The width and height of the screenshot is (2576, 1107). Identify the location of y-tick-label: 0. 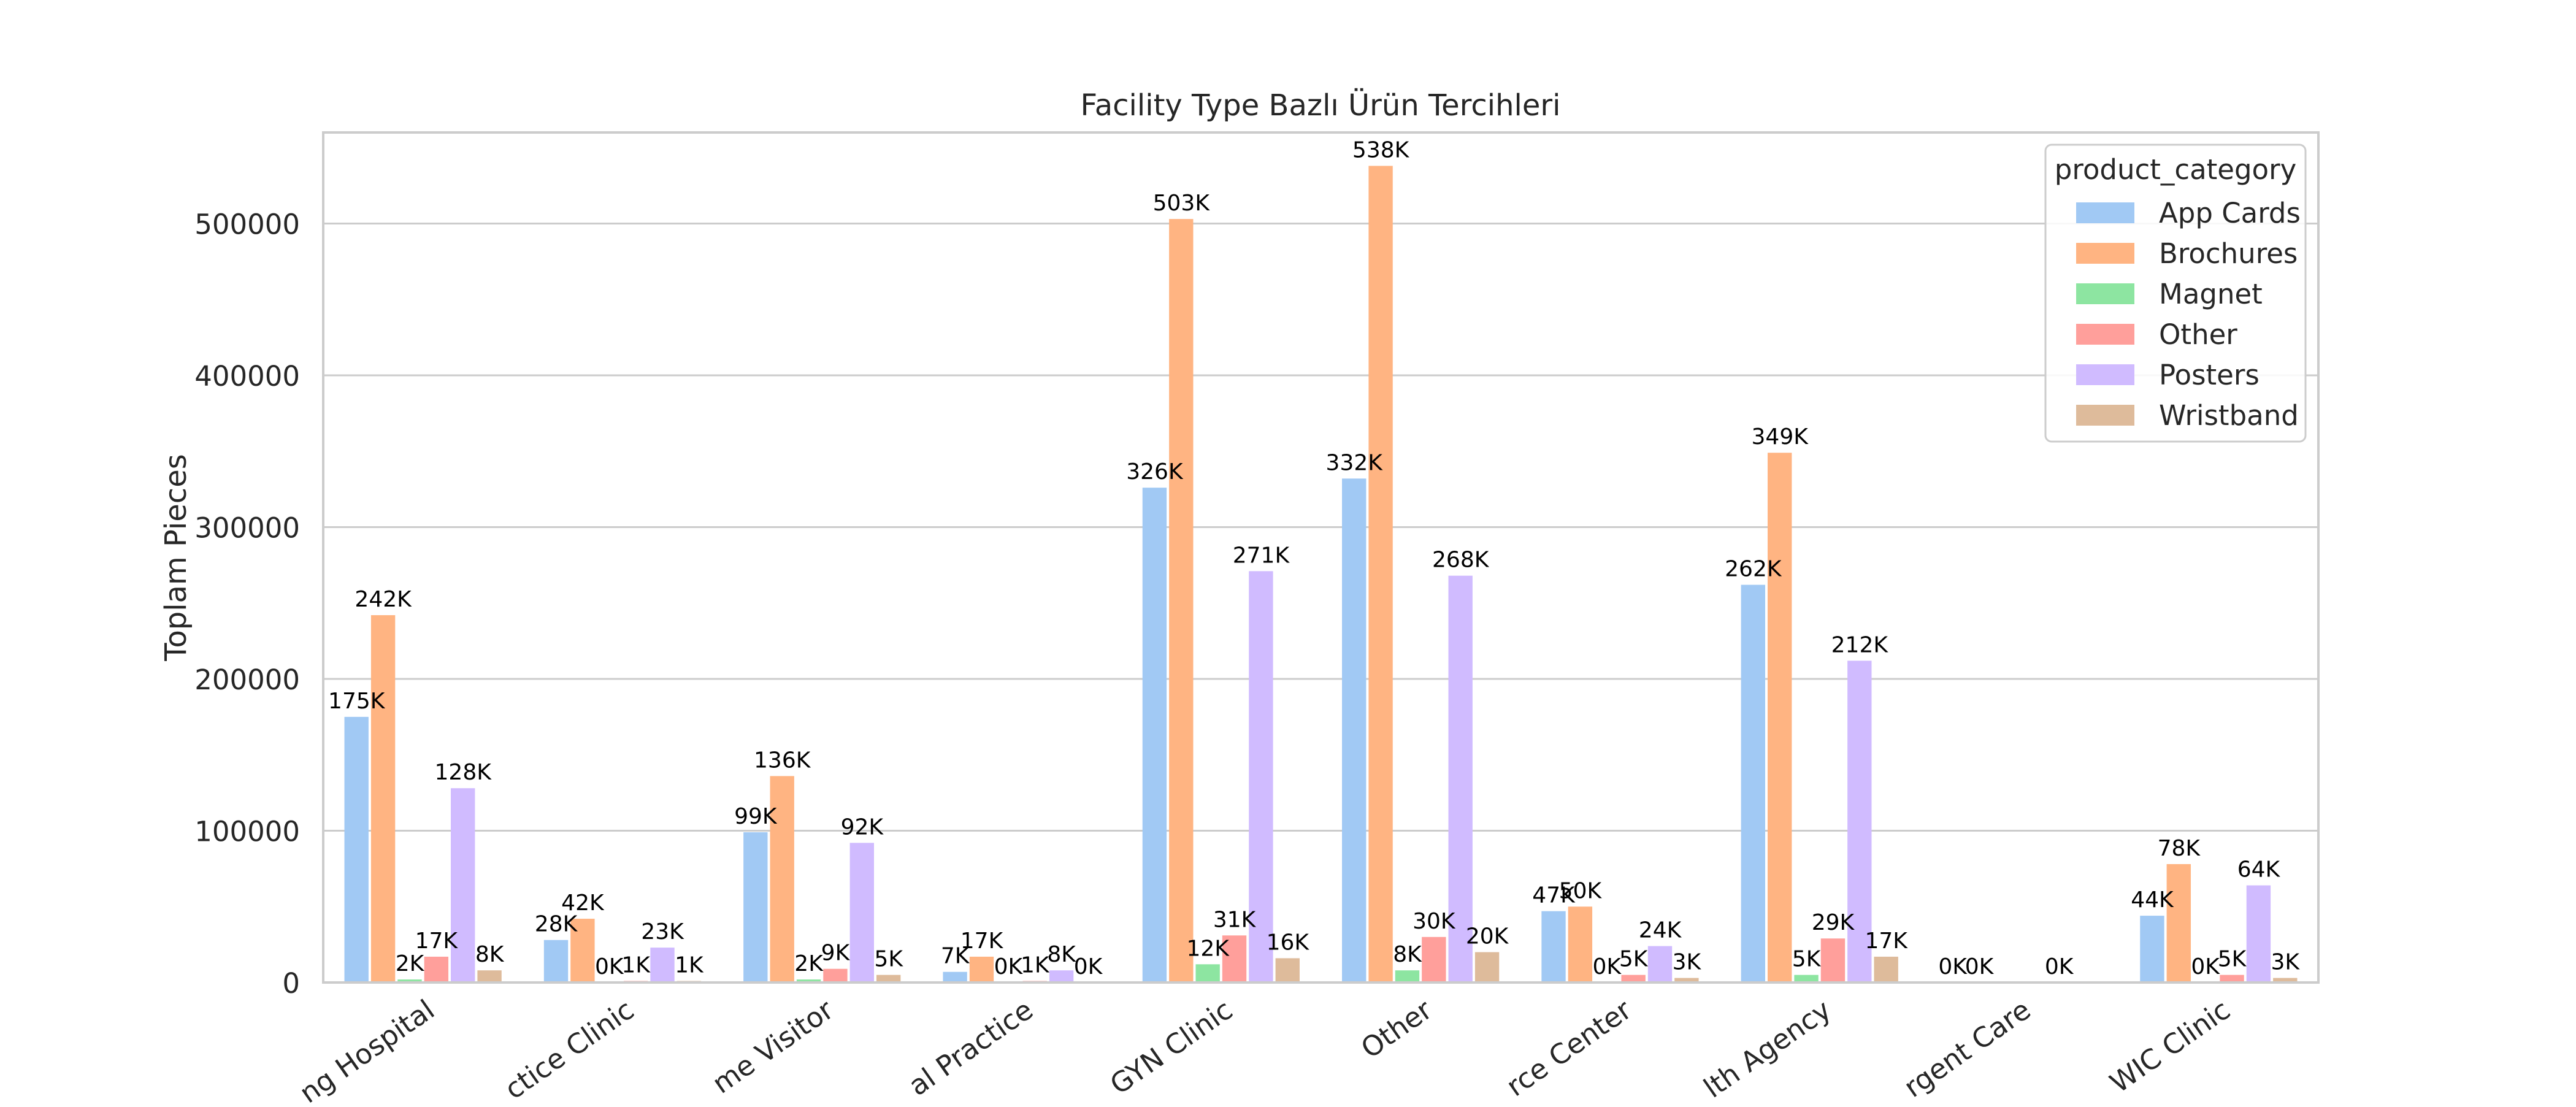
(291, 983).